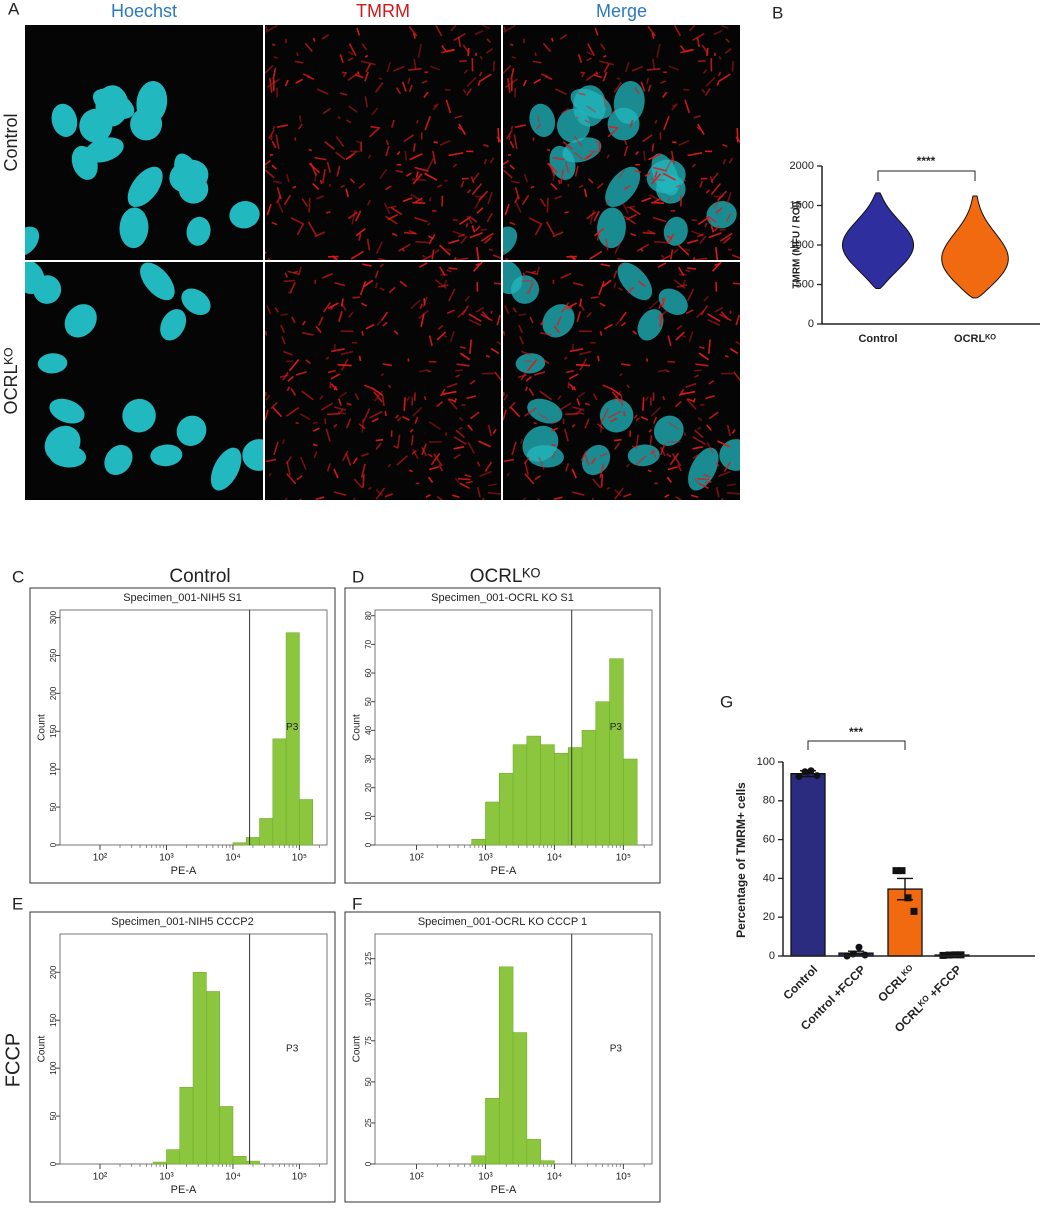  What do you see at coordinates (485, 858) in the screenshot?
I see `x-tick-label: 10³` at bounding box center [485, 858].